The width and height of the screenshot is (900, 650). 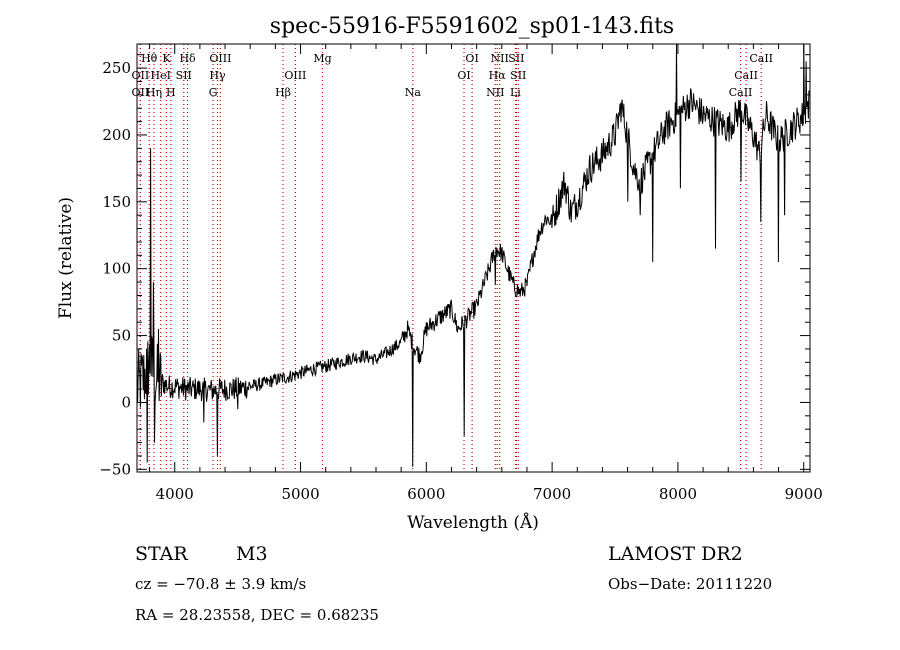 What do you see at coordinates (252, 554) in the screenshot?
I see `object-subclass: M3` at bounding box center [252, 554].